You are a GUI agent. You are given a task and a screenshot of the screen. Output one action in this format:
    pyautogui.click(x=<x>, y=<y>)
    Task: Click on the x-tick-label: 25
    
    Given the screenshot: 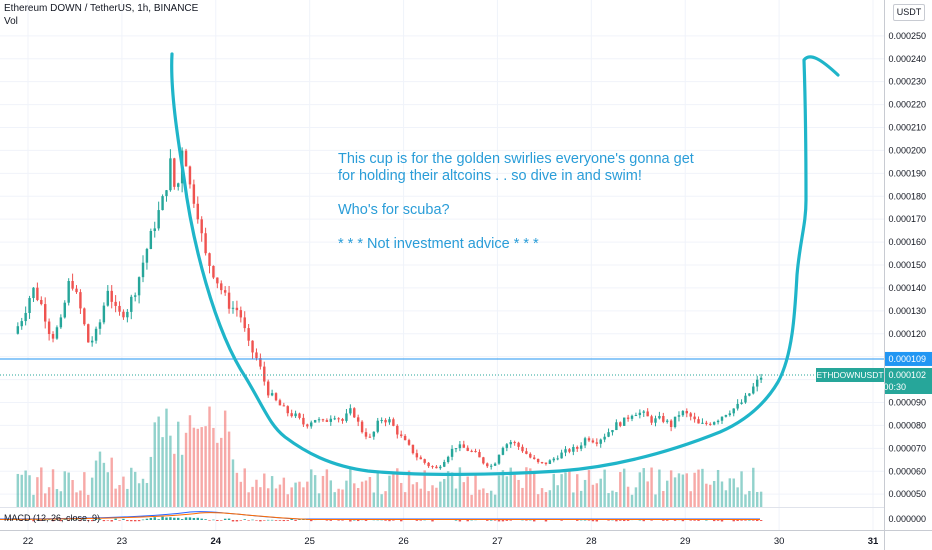 What is the action you would take?
    pyautogui.click(x=309, y=541)
    